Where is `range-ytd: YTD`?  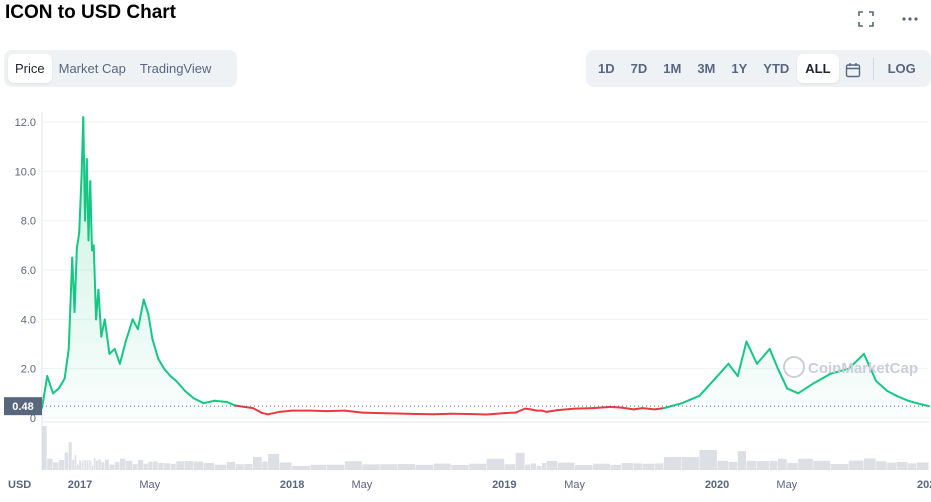
range-ytd: YTD is located at coordinates (776, 68).